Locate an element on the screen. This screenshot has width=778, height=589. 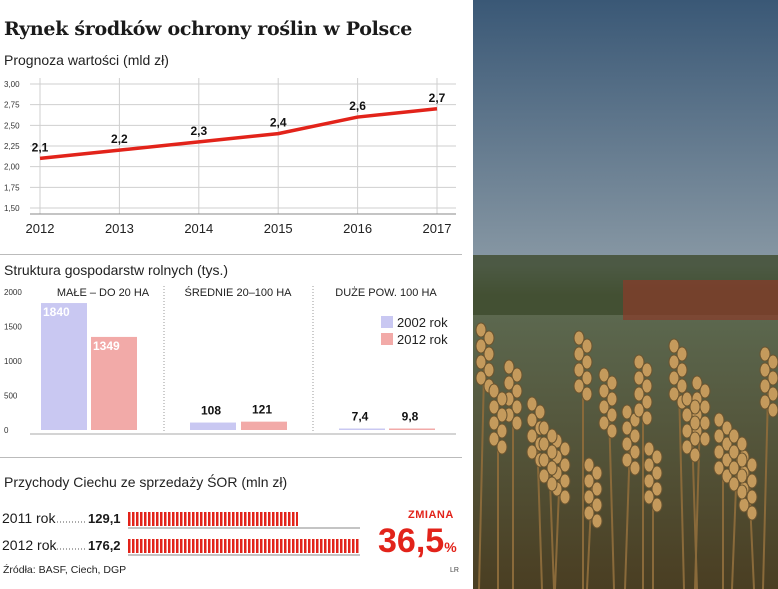
data-label: 2,4 is located at coordinates (278, 123).